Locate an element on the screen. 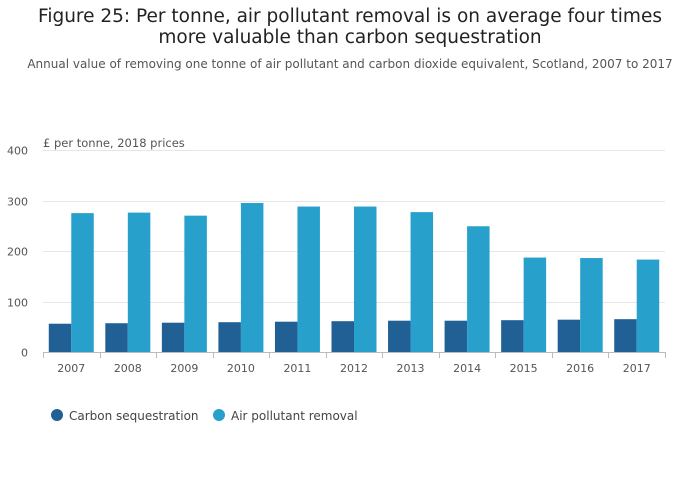 The image size is (700, 502). bar-carbon-sequestration-2013 is located at coordinates (399, 336).